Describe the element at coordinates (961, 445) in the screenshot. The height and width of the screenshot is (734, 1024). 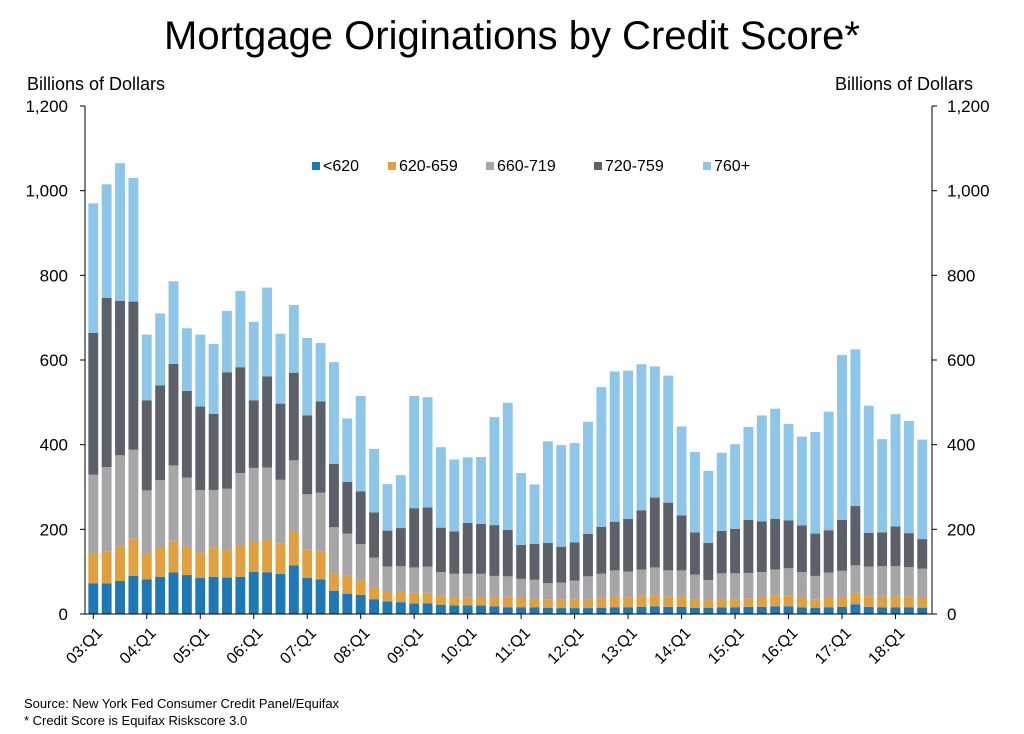
I see `right-tick-label: 400` at that location.